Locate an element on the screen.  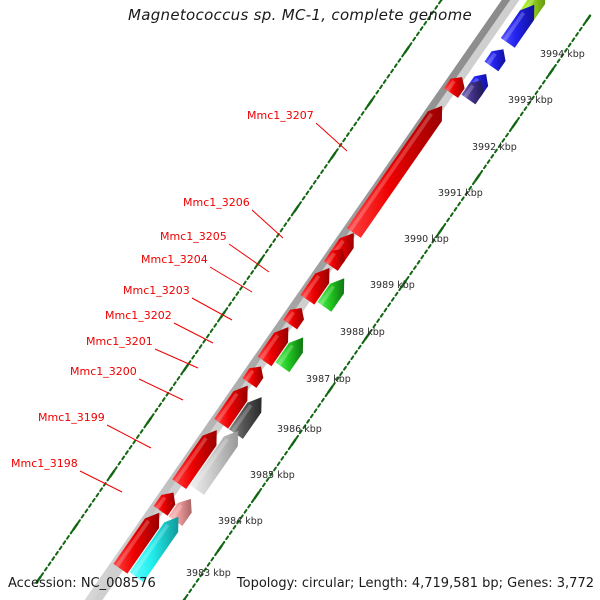
gene-label-mmc1_3206: Mmc1_3206 is located at coordinates (216, 202).